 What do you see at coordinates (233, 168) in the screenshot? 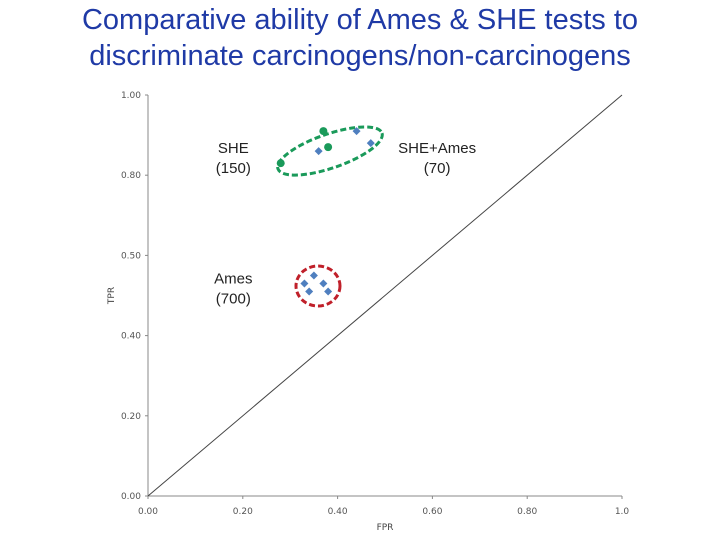
I see `annotation-label-0-line2: (150)` at bounding box center [233, 168].